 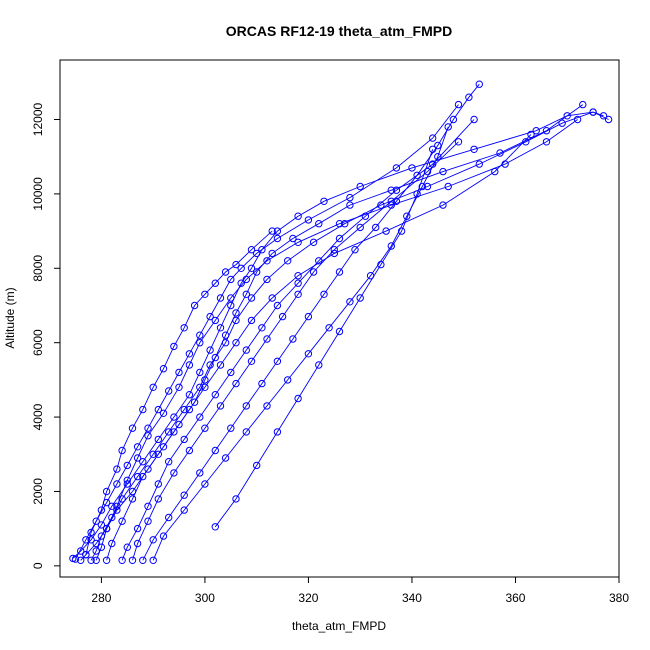 I want to click on x-tick-label: 360, so click(x=515, y=598).